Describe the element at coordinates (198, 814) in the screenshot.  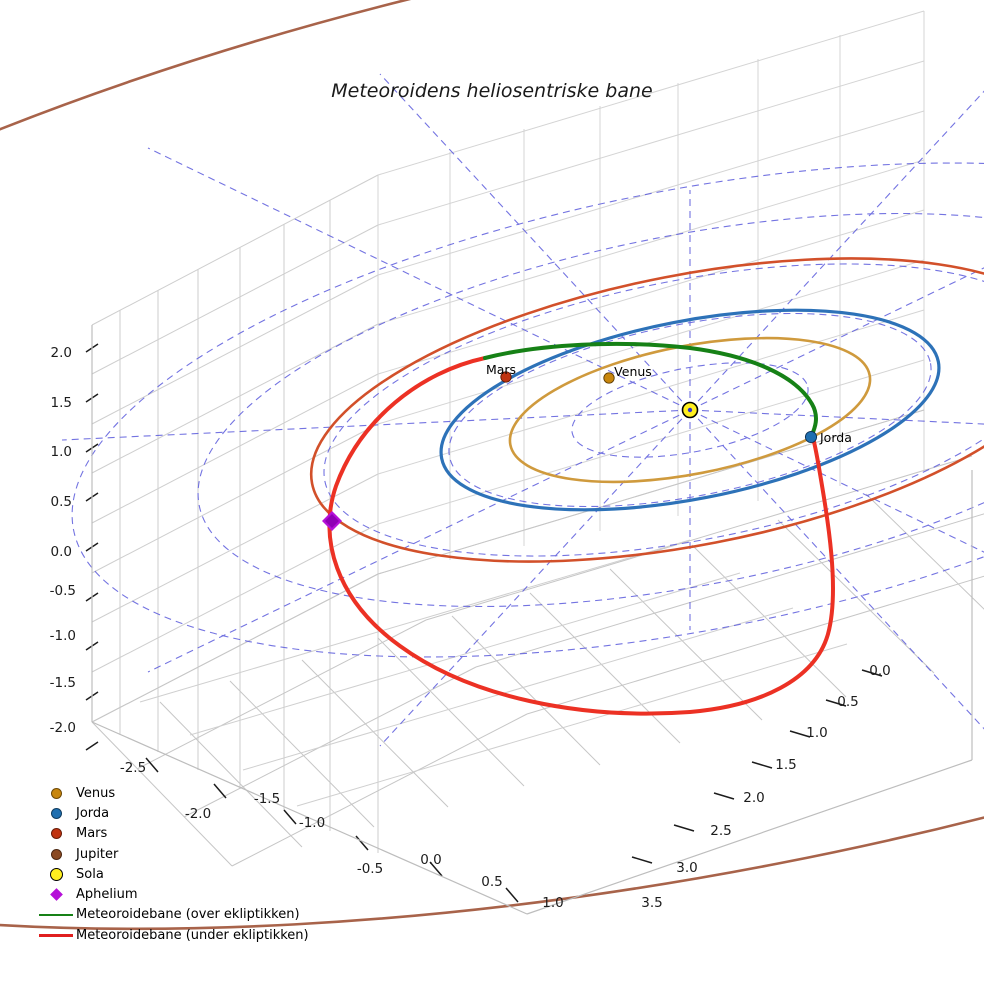
I see `x-tick: -2.0` at that location.